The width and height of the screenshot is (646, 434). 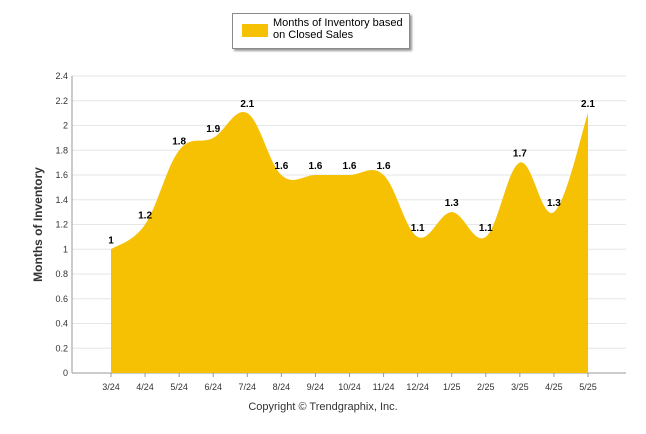 What do you see at coordinates (61, 225) in the screenshot?
I see `y-tick-label: 1.2` at bounding box center [61, 225].